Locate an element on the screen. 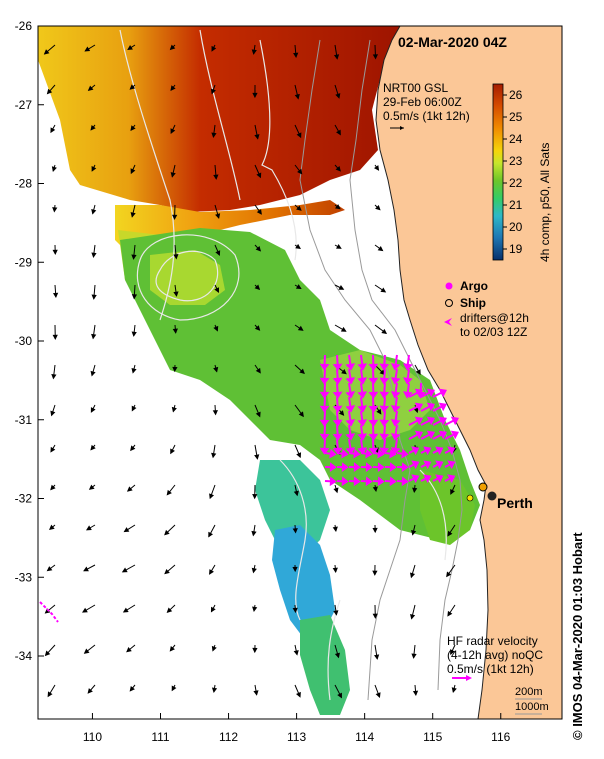  colorbar-tick-label: 22 is located at coordinates (516, 183).